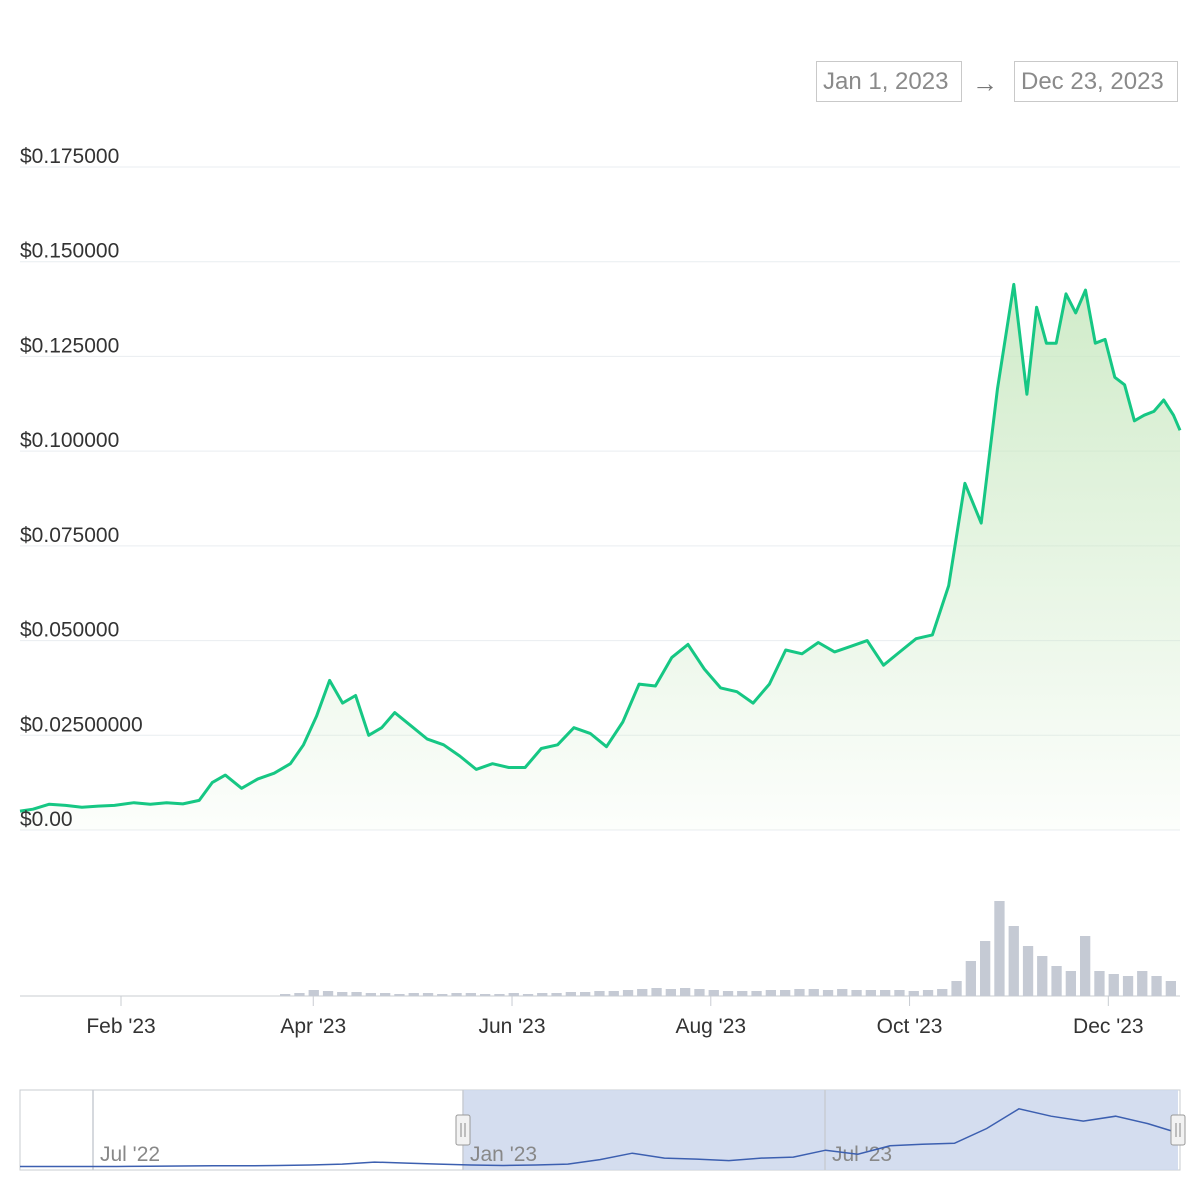 This screenshot has width=1200, height=1200. Describe the element at coordinates (511, 1026) in the screenshot. I see `x-tick-label: Jun '23` at that location.